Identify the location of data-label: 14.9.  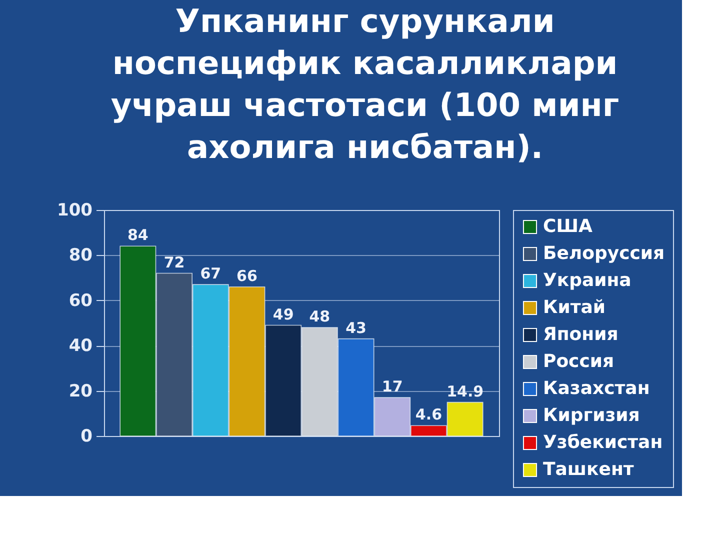
(465, 391).